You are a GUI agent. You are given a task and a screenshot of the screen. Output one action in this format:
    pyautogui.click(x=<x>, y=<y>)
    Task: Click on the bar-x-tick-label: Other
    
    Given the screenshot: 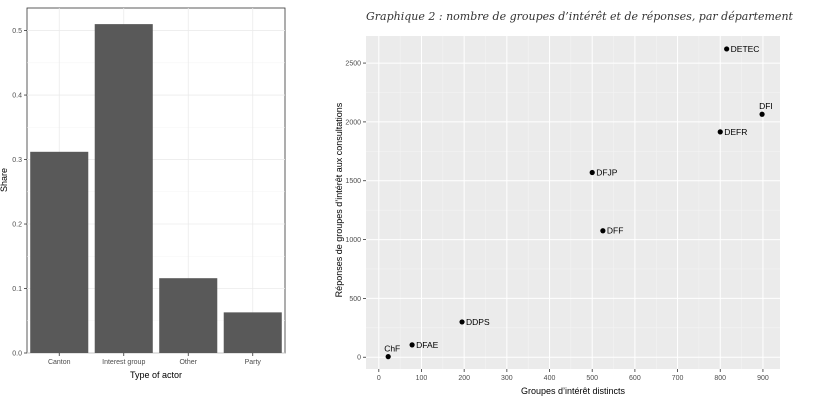 What is the action you would take?
    pyautogui.click(x=188, y=362)
    